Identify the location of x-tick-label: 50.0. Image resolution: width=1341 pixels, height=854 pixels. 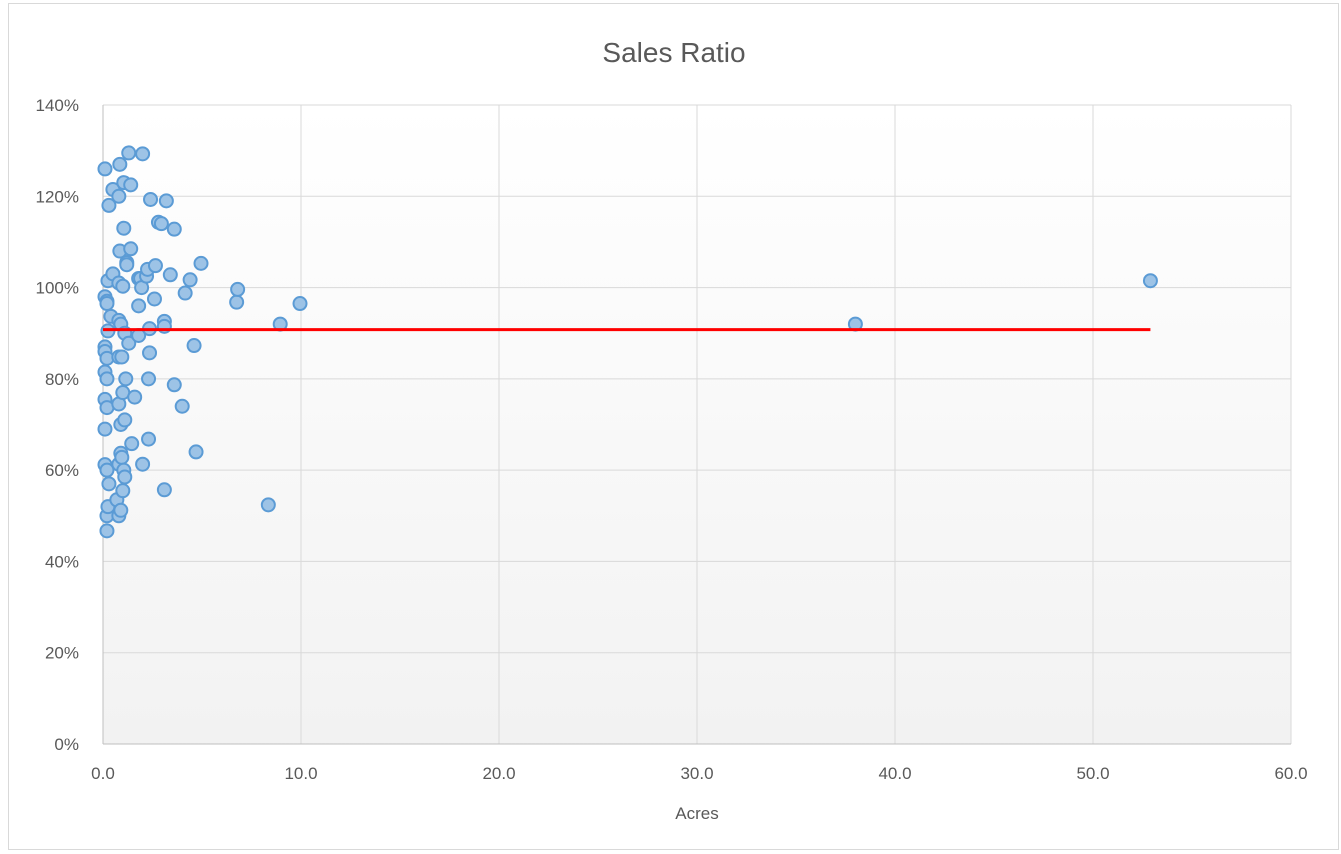
(1092, 773).